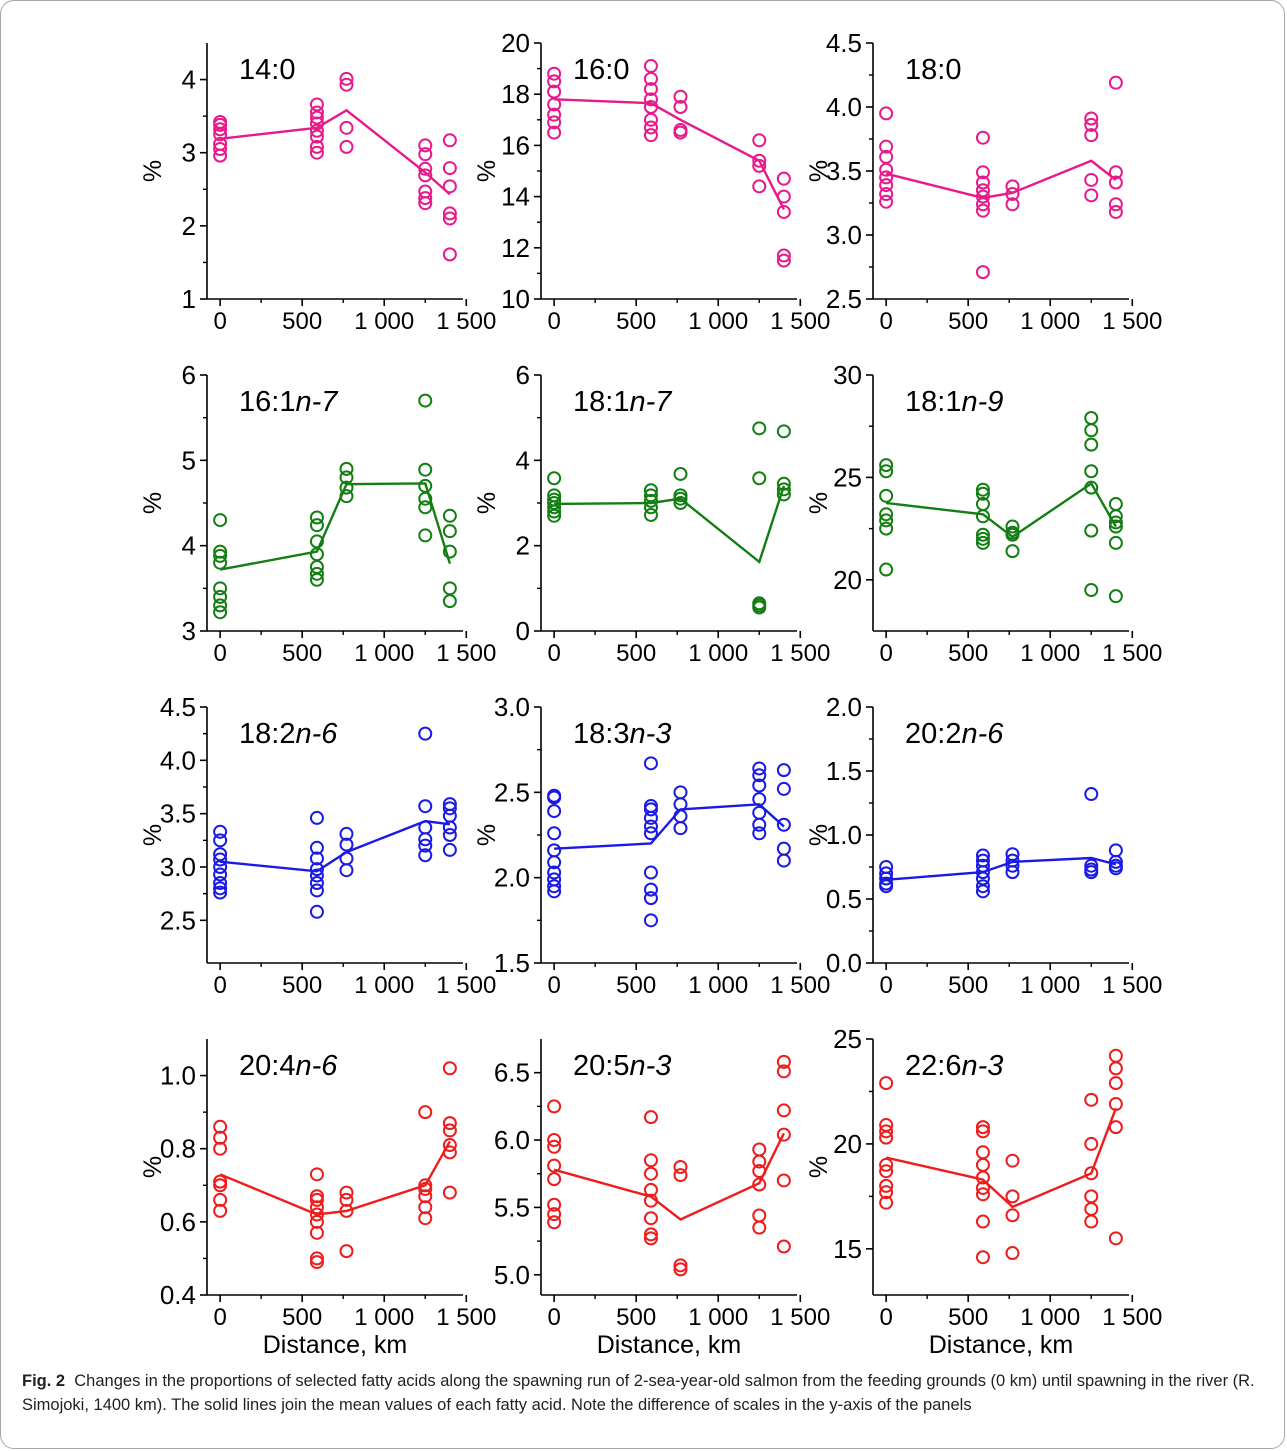 This screenshot has height=1451, width=1287. I want to click on y-tick-label: 2.5, so click(178, 920).